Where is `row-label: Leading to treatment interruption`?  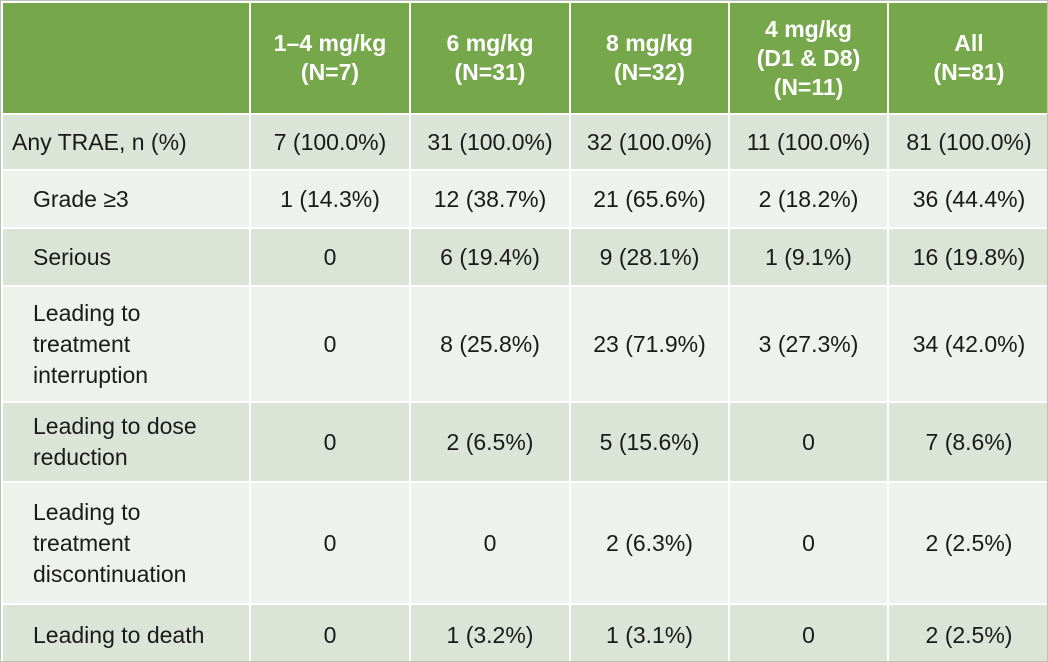
row-label: Leading to treatment interruption is located at coordinates (126, 344).